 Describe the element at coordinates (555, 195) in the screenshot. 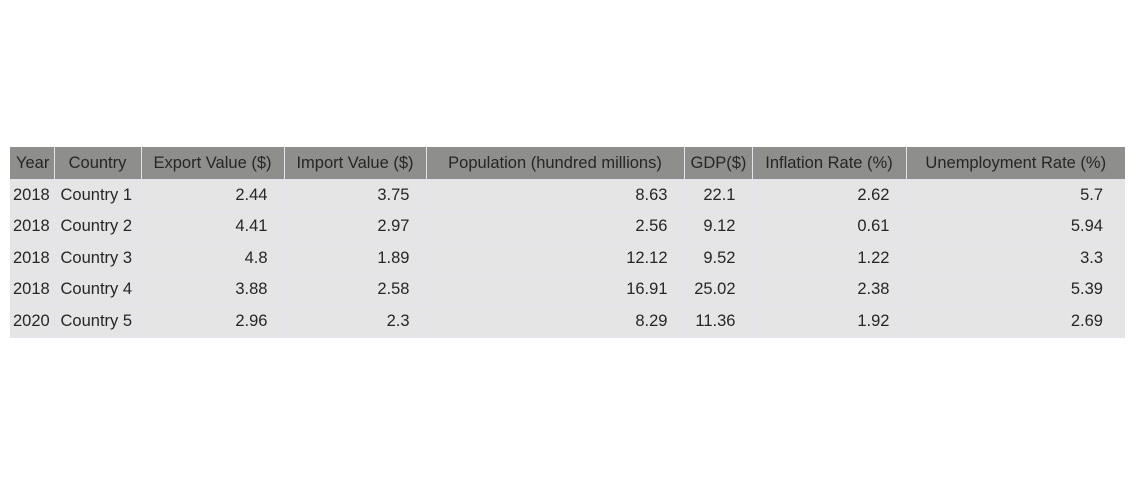

I see `cell-population-hundred-millions: 8.63` at that location.